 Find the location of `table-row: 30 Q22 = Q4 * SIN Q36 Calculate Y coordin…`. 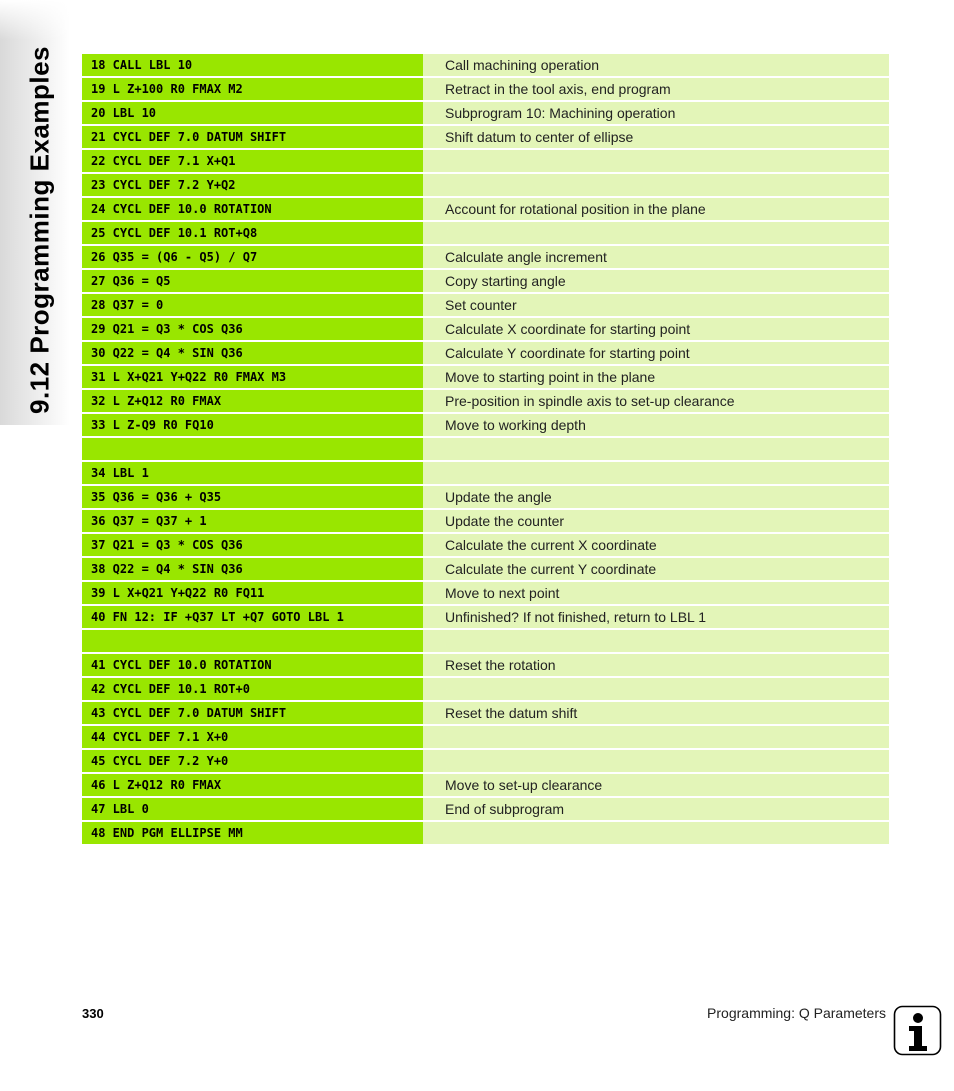

table-row: 30 Q22 = Q4 * SIN Q36 Calculate Y coordin… is located at coordinates (485, 353).